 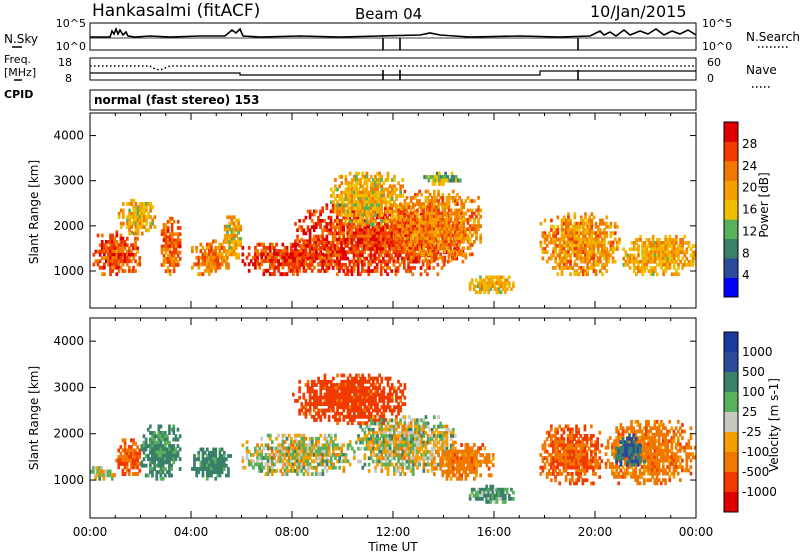 What do you see at coordinates (117, 253) in the screenshot?
I see `echo-region` at bounding box center [117, 253].